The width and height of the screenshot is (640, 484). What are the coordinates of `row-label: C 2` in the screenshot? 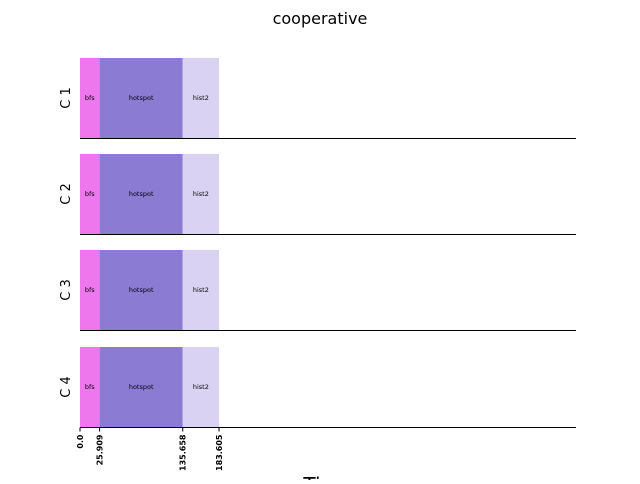 It's located at (66, 193).